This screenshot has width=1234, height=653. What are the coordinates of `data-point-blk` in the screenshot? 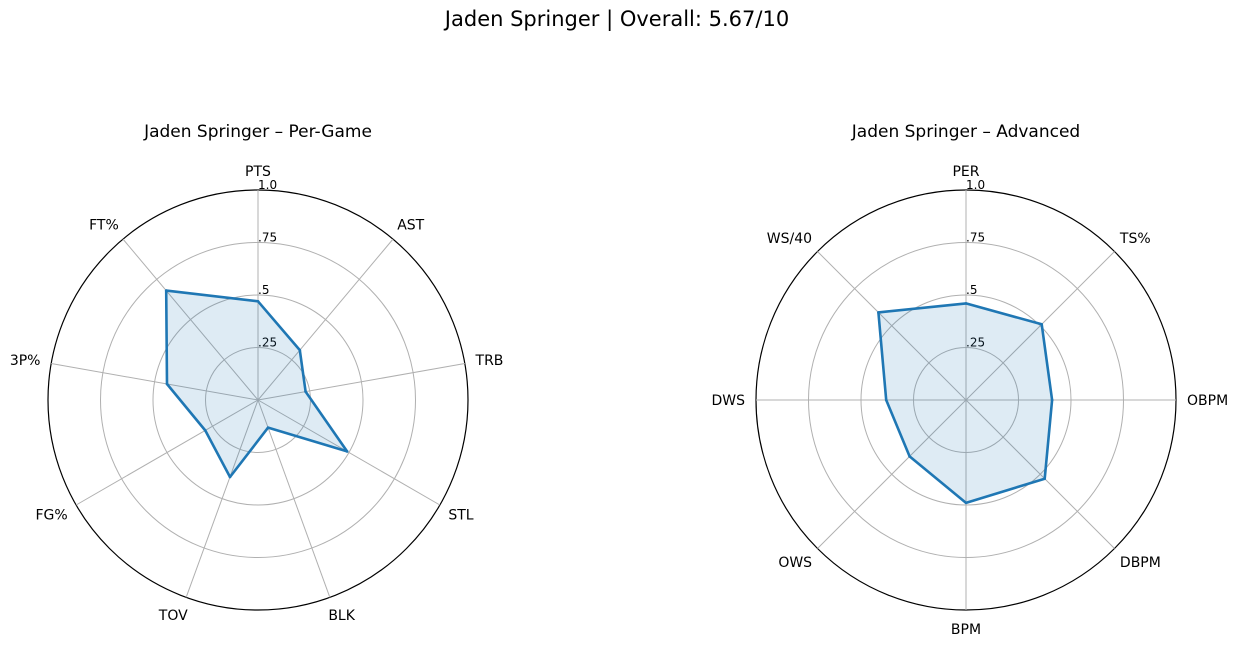 It's located at (268, 427).